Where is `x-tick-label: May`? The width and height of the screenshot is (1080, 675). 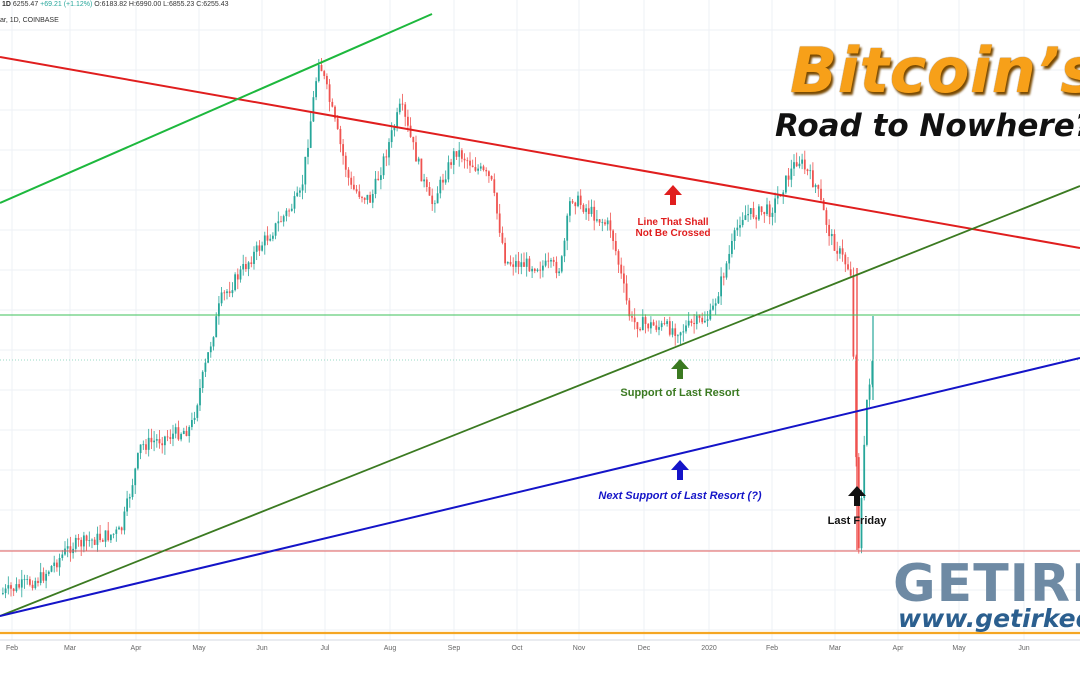
x-tick-label: May is located at coordinates (959, 648).